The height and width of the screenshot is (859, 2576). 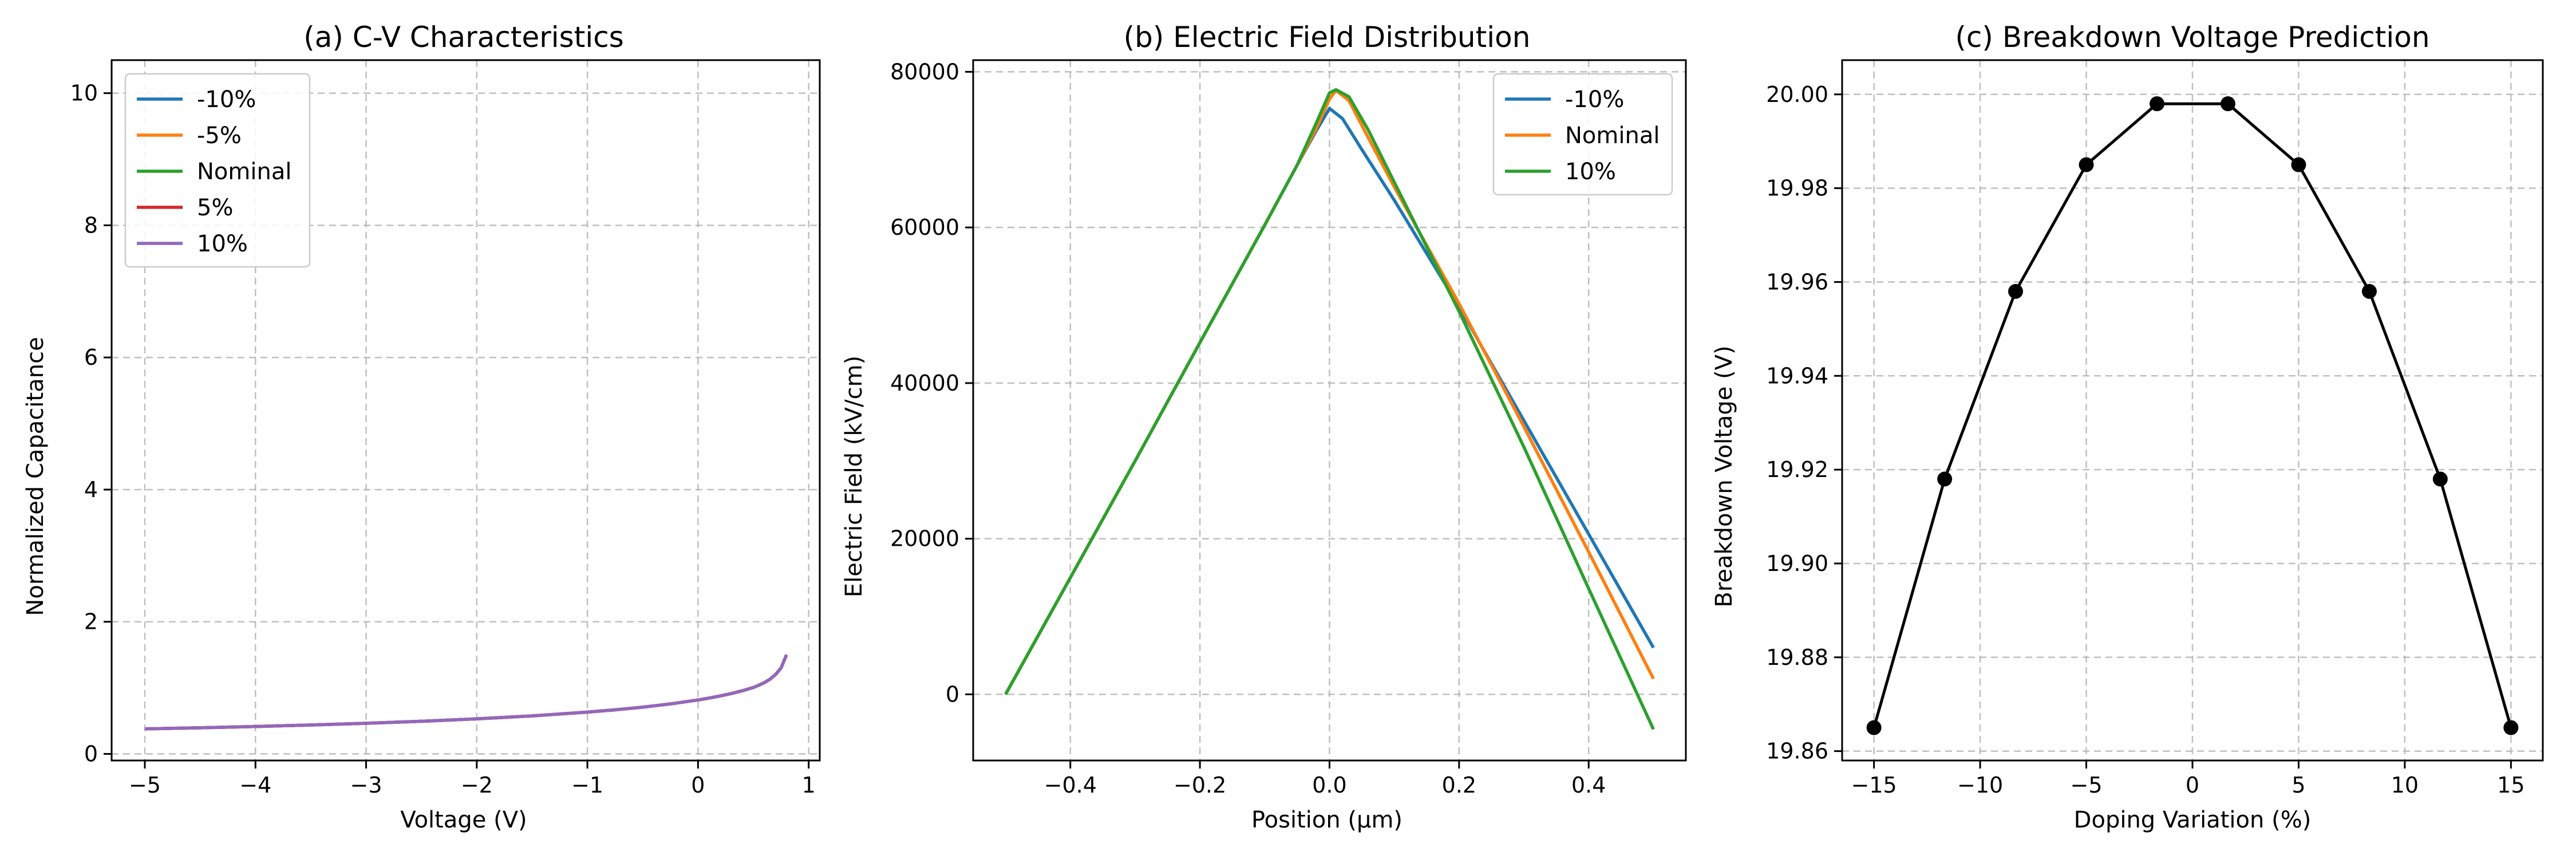 What do you see at coordinates (587, 785) in the screenshot?
I see `x-tick-label: −1` at bounding box center [587, 785].